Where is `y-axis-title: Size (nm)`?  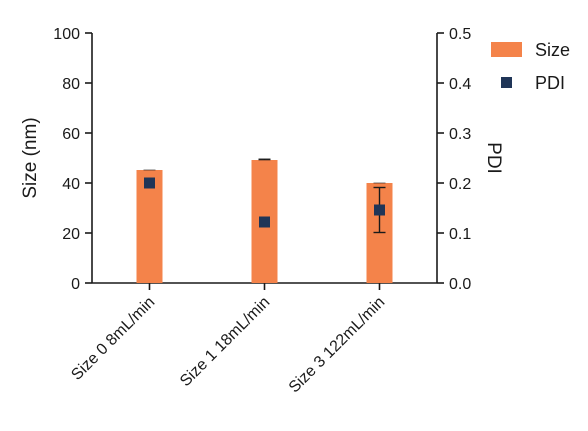
y-axis-title: Size (nm) is located at coordinates (30, 157).